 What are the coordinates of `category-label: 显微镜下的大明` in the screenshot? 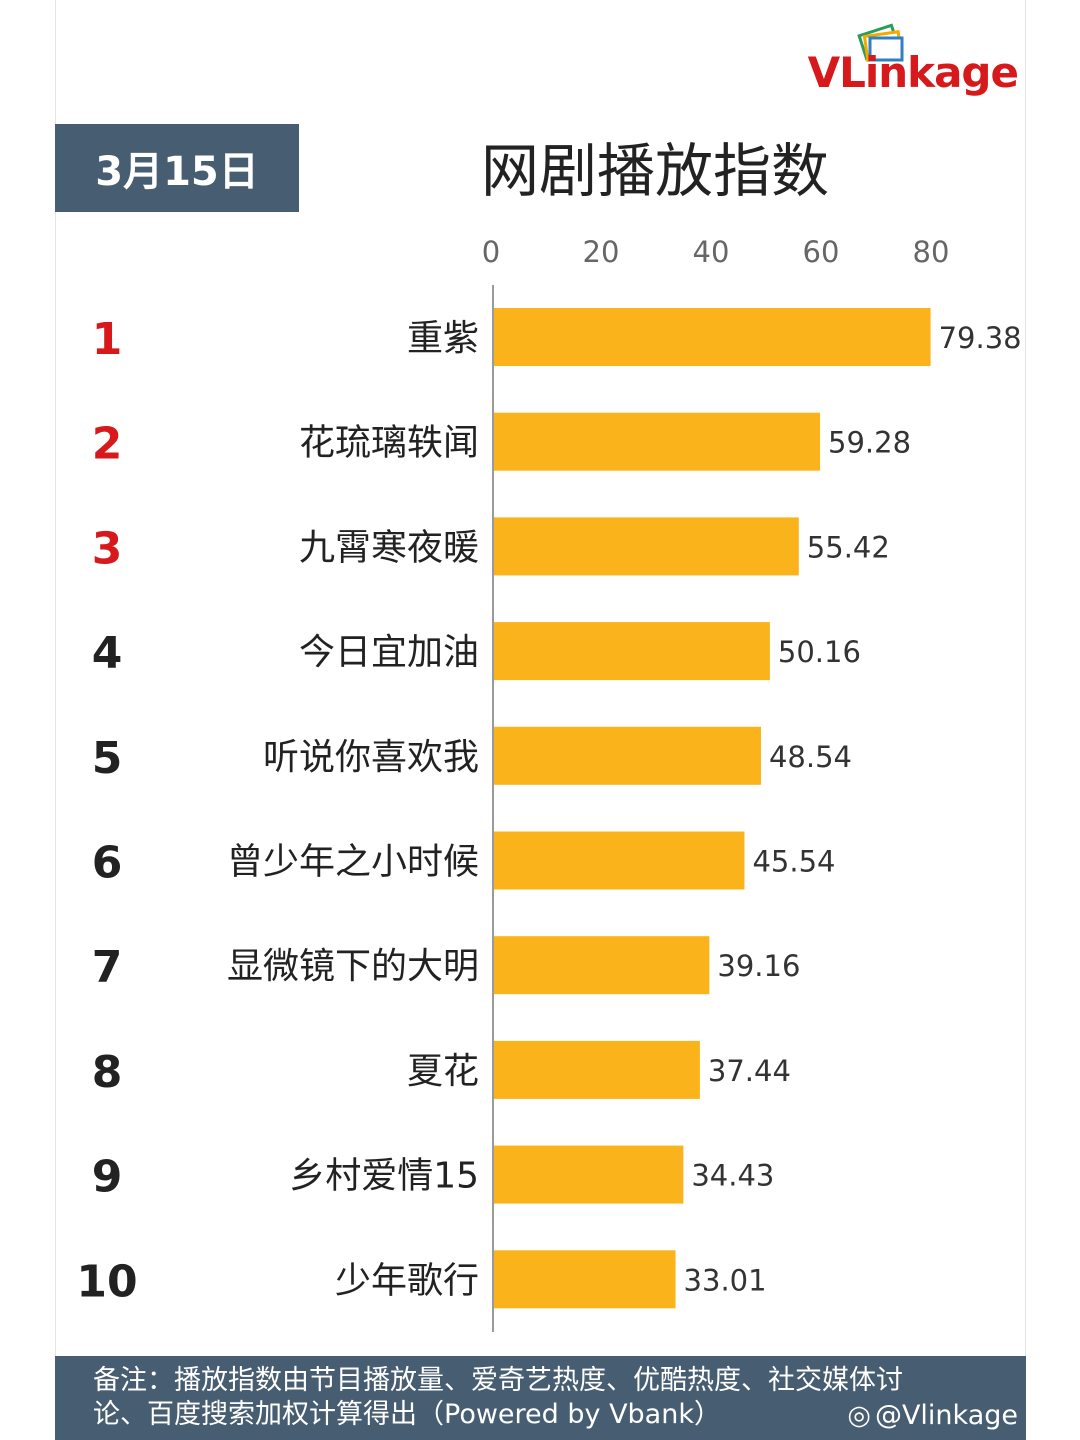 It's located at (353, 966).